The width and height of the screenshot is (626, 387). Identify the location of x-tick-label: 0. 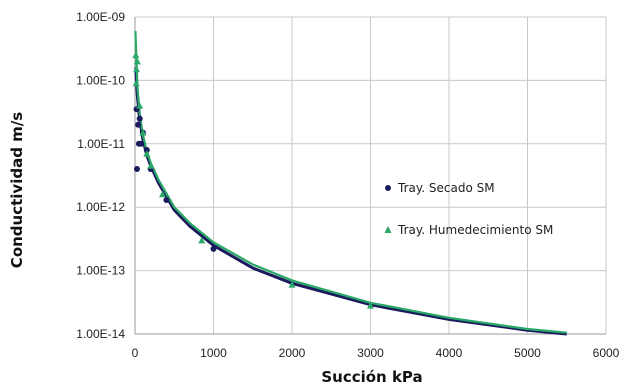
(135, 353).